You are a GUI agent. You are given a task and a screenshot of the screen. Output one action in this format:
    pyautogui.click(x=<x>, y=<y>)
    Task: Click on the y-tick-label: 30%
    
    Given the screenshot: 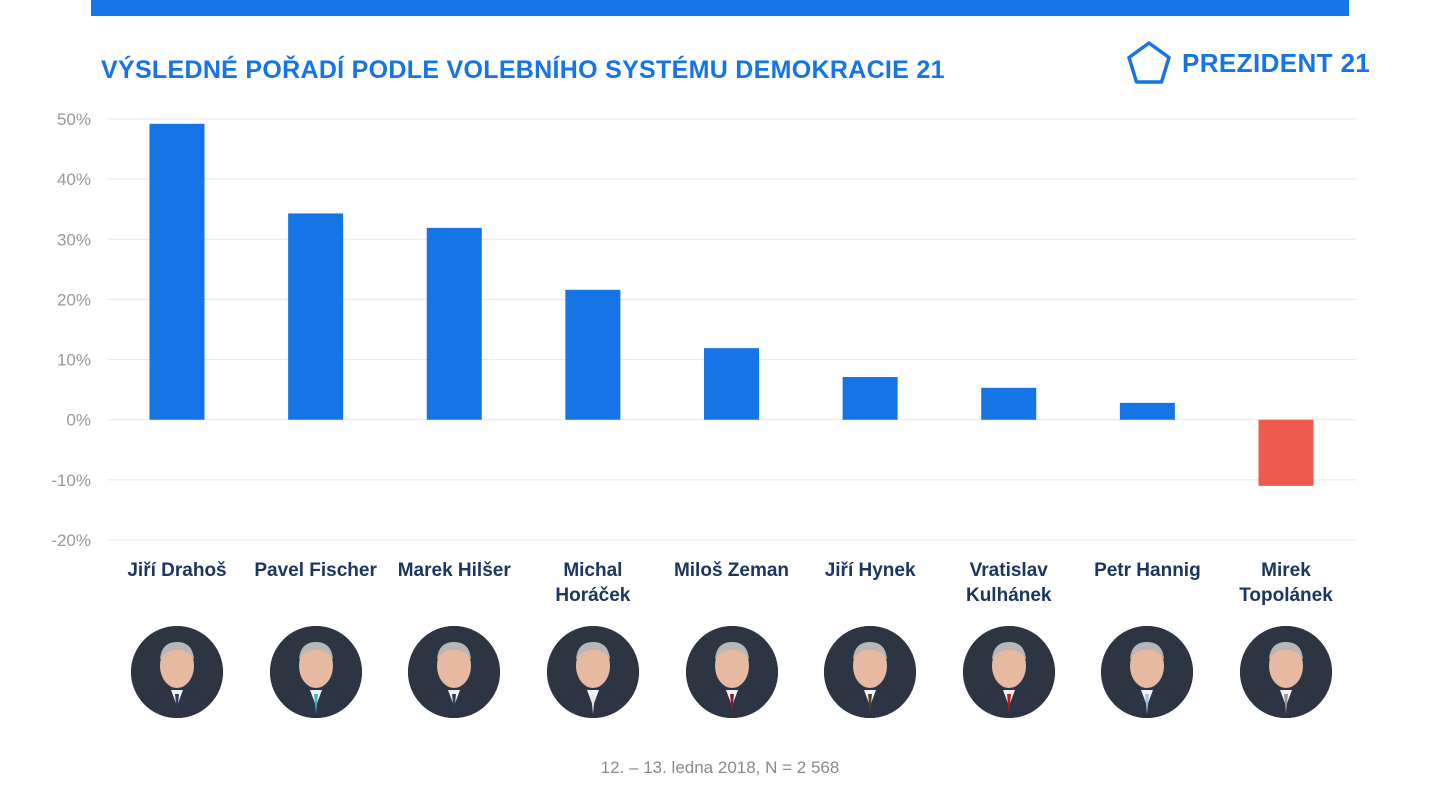 What is the action you would take?
    pyautogui.click(x=74, y=239)
    